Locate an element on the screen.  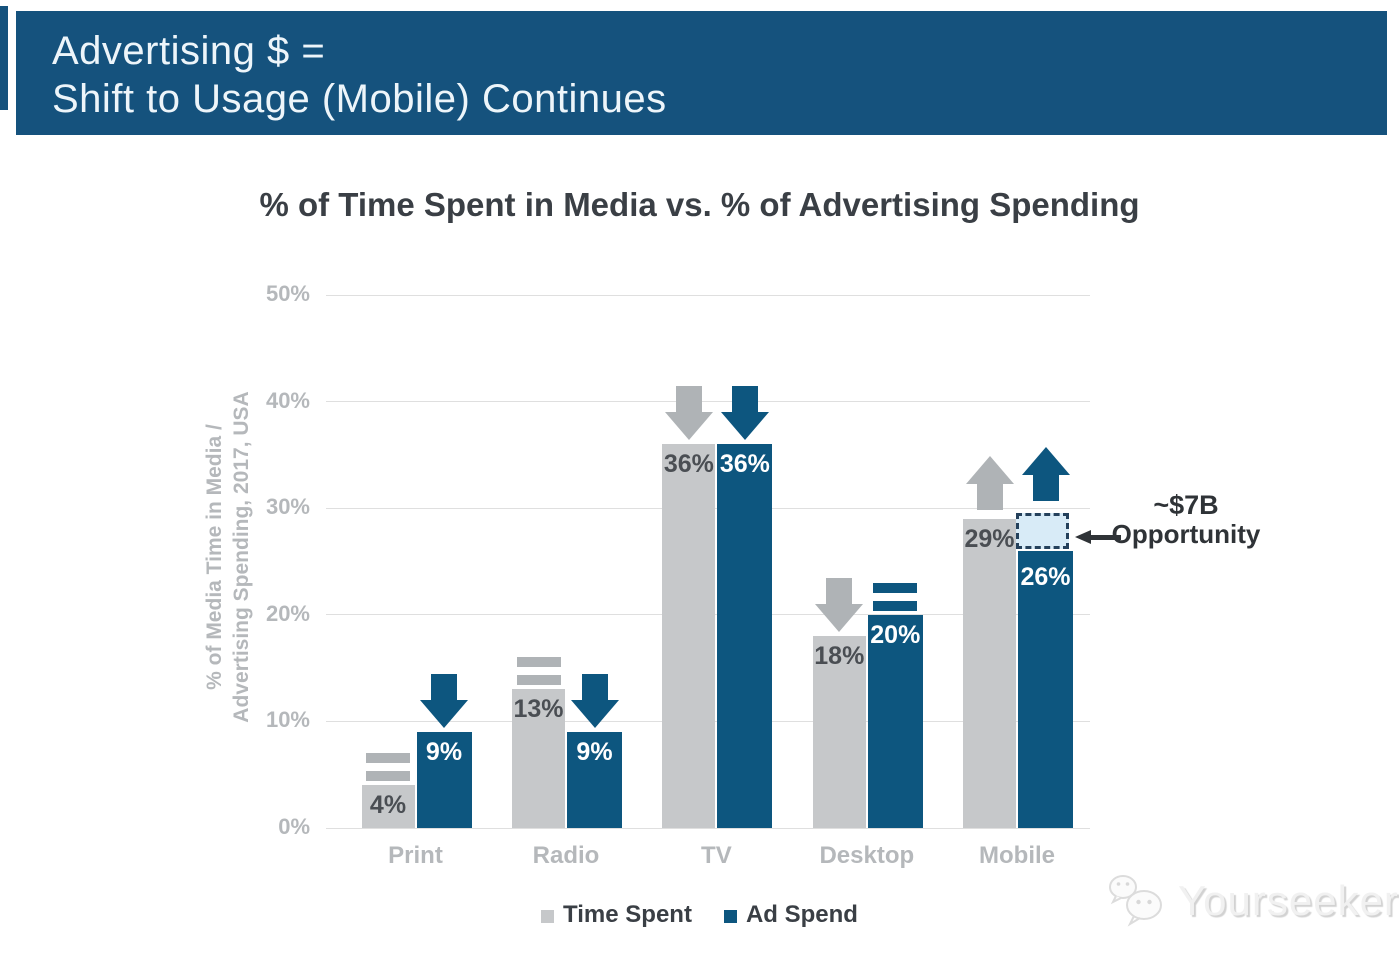
wechat-logo-icon is located at coordinates (1135, 901).